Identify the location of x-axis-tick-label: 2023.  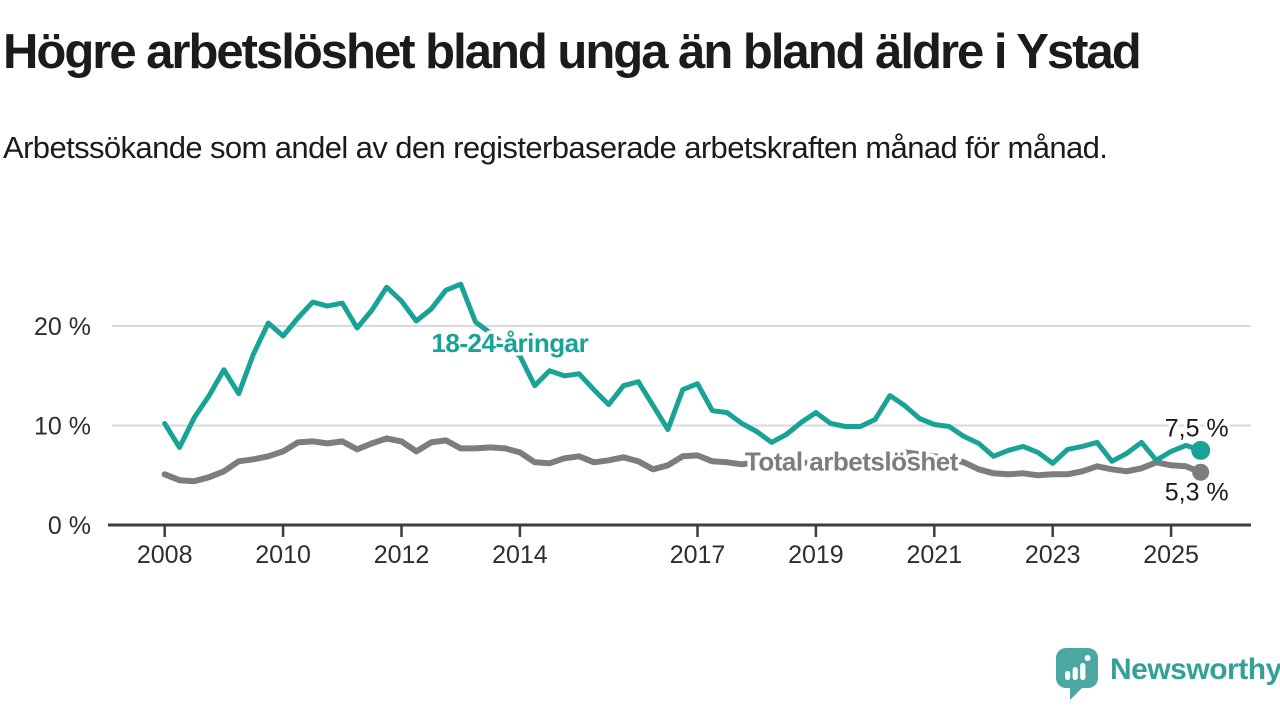
(1053, 555).